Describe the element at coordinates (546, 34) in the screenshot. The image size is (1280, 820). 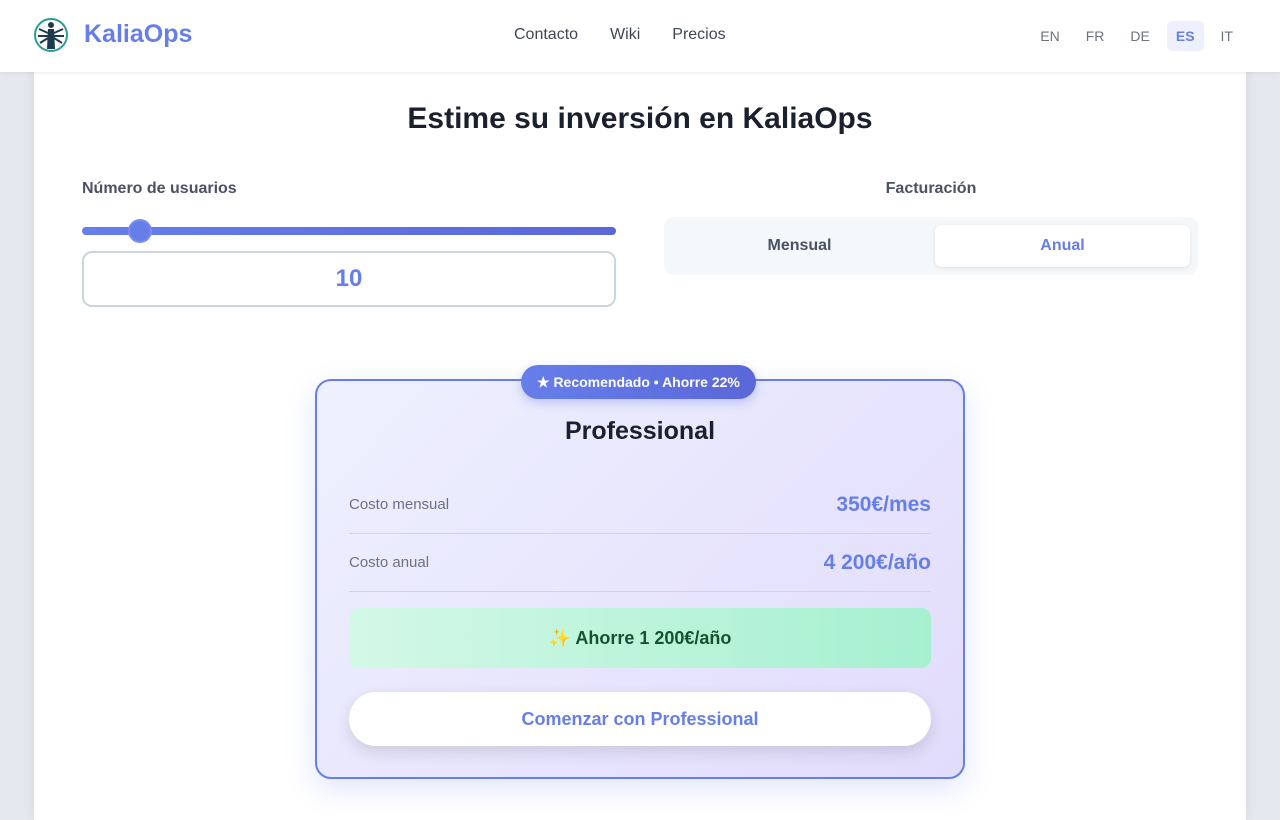
I see `nav-contacto: Contacto` at that location.